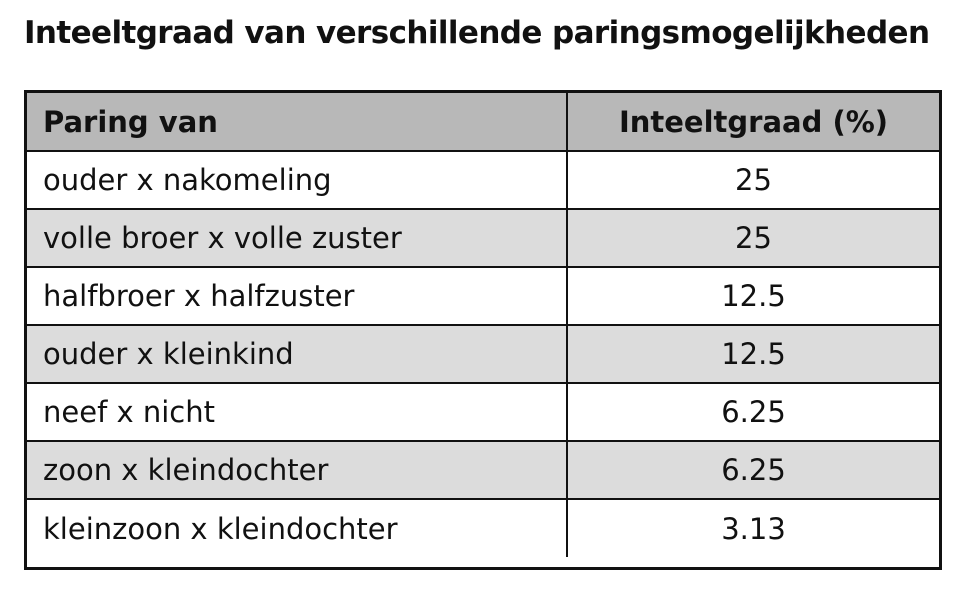 Image resolution: width=978 pixels, height=592 pixels. What do you see at coordinates (752, 527) in the screenshot?
I see `cell-inteeltgraad: 3.13` at bounding box center [752, 527].